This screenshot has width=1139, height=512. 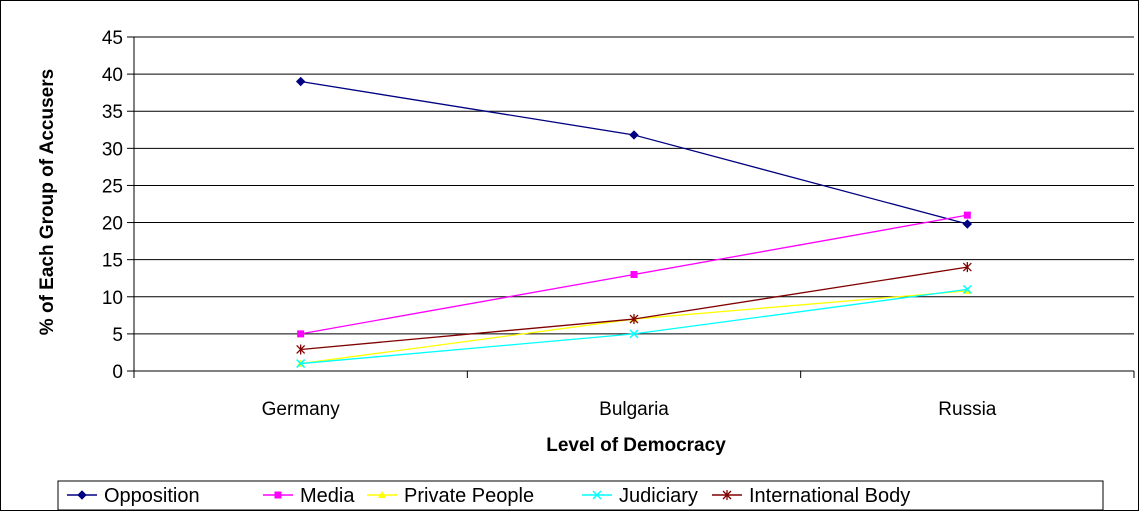 What do you see at coordinates (112, 298) in the screenshot?
I see `y-tick-label: 10` at bounding box center [112, 298].